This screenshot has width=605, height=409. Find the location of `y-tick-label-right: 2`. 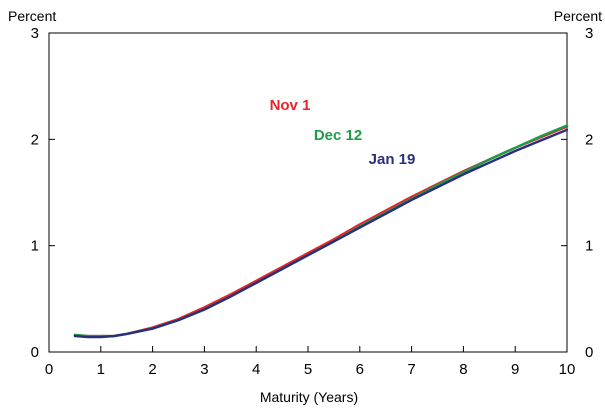

y-tick-label-right: 2 is located at coordinates (589, 139).